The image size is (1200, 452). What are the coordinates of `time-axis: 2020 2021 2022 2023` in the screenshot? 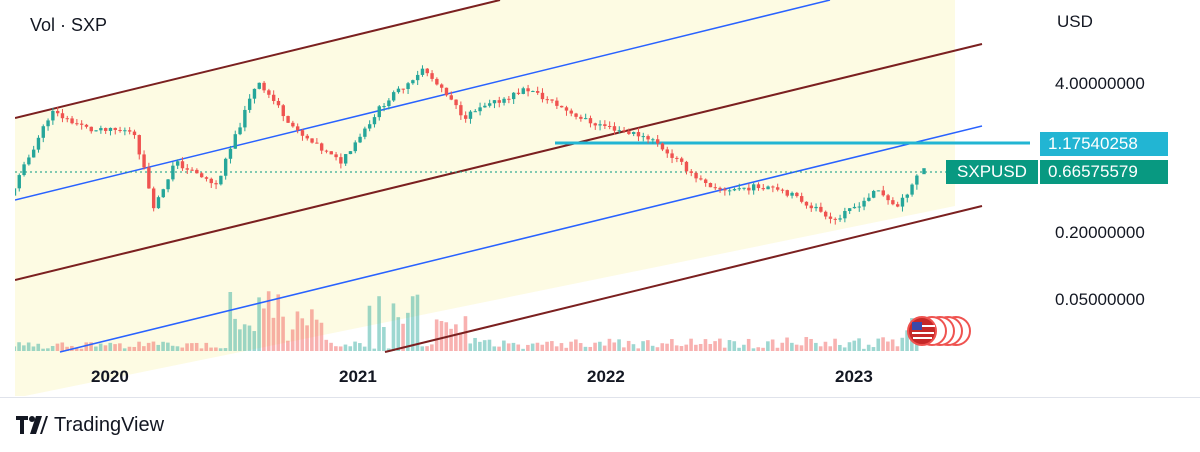 It's located at (482, 376).